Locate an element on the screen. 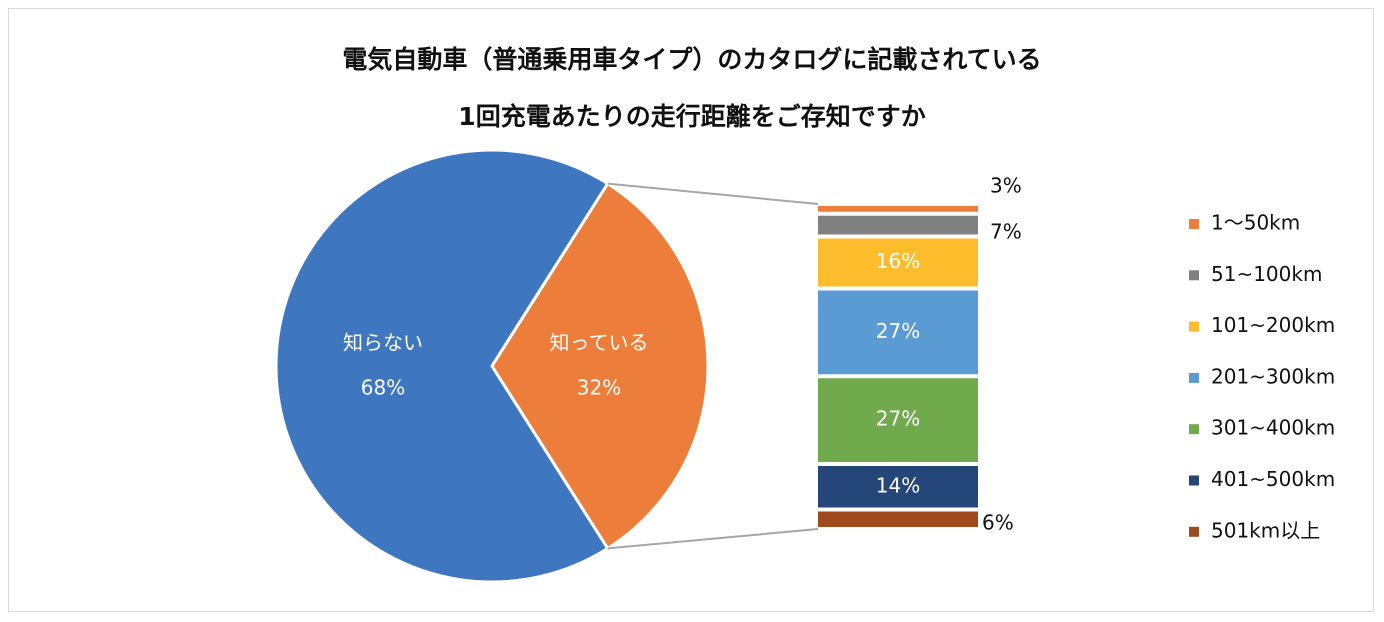 Image resolution: width=1384 pixels, height=622 pixels. bar-value-label-2: 7% is located at coordinates (1006, 232).